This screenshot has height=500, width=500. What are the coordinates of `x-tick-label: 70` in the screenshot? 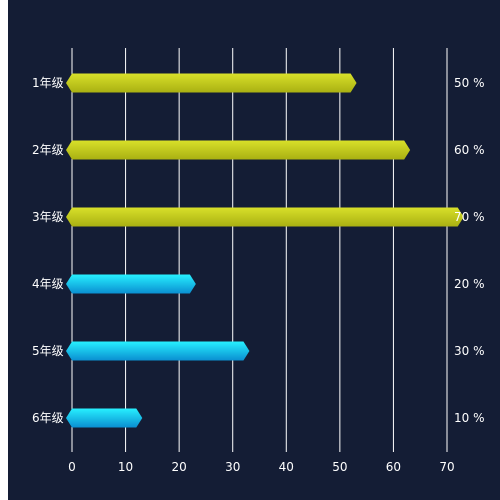 It's located at (446, 467).